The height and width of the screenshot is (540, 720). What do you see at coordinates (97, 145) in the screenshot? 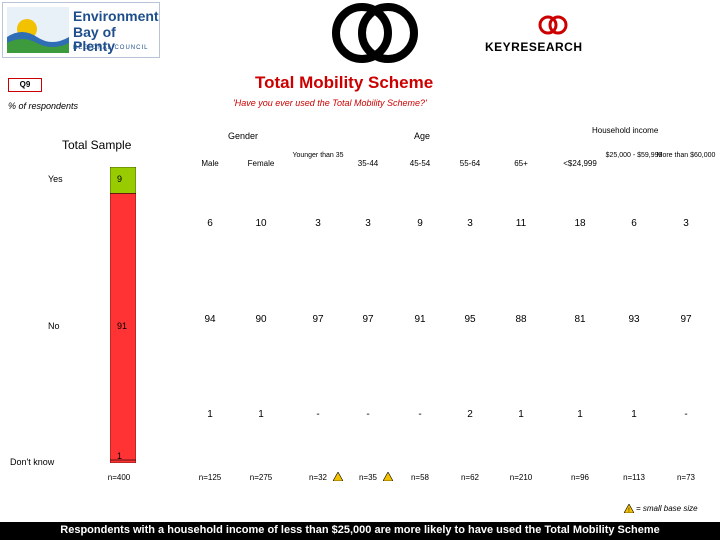
I see `total-sample-label: Total Sample` at bounding box center [97, 145].